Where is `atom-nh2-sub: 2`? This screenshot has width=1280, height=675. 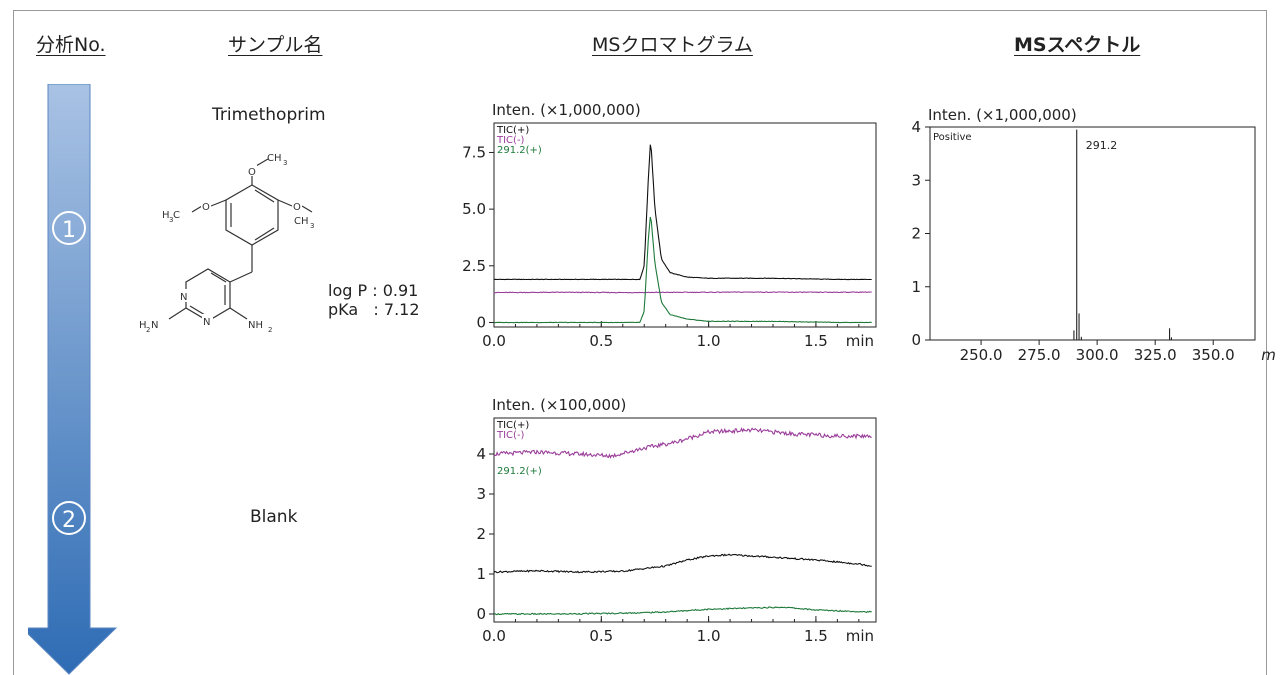
atom-nh2-sub: 2 is located at coordinates (270, 330).